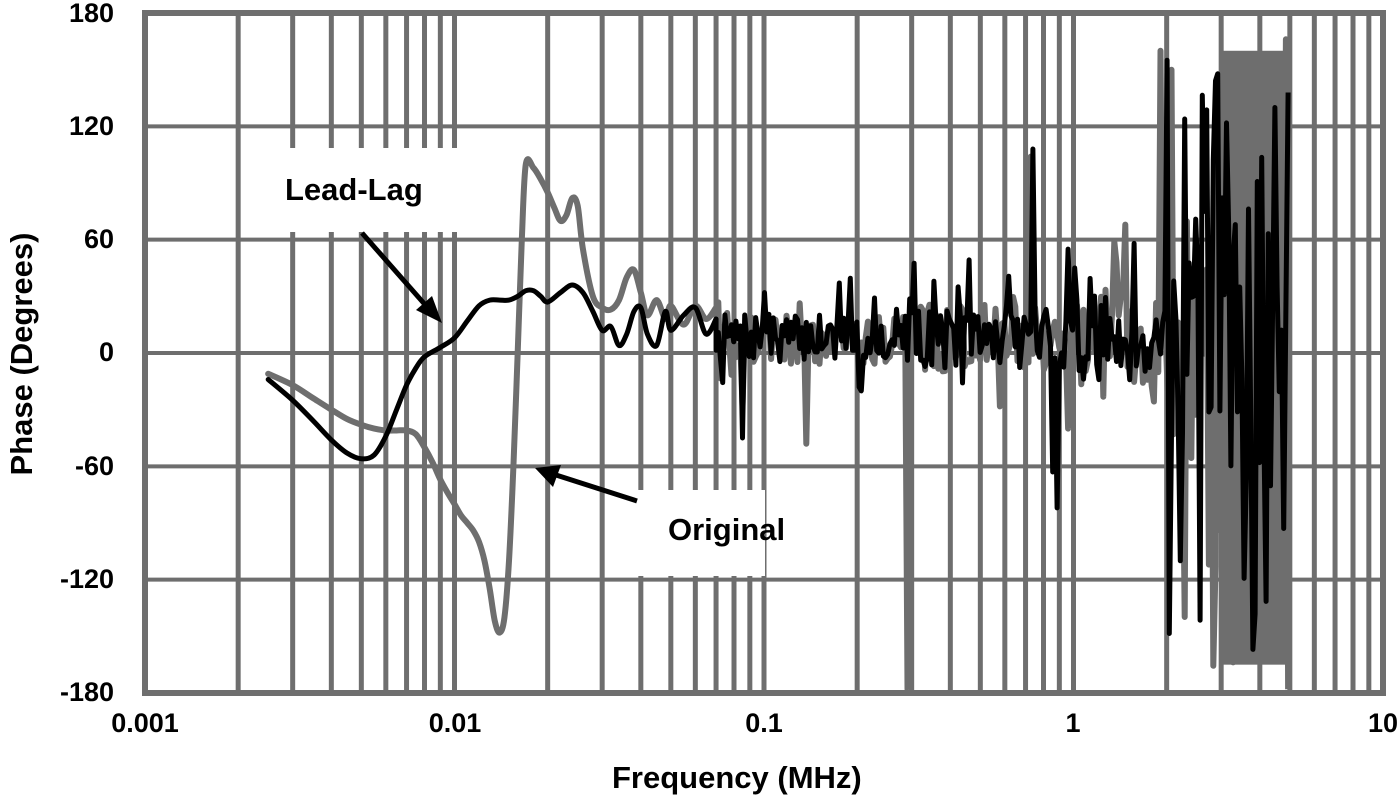 The width and height of the screenshot is (1400, 806). Describe the element at coordinates (548, 476) in the screenshot. I see `original-arrowhead-icon` at that location.